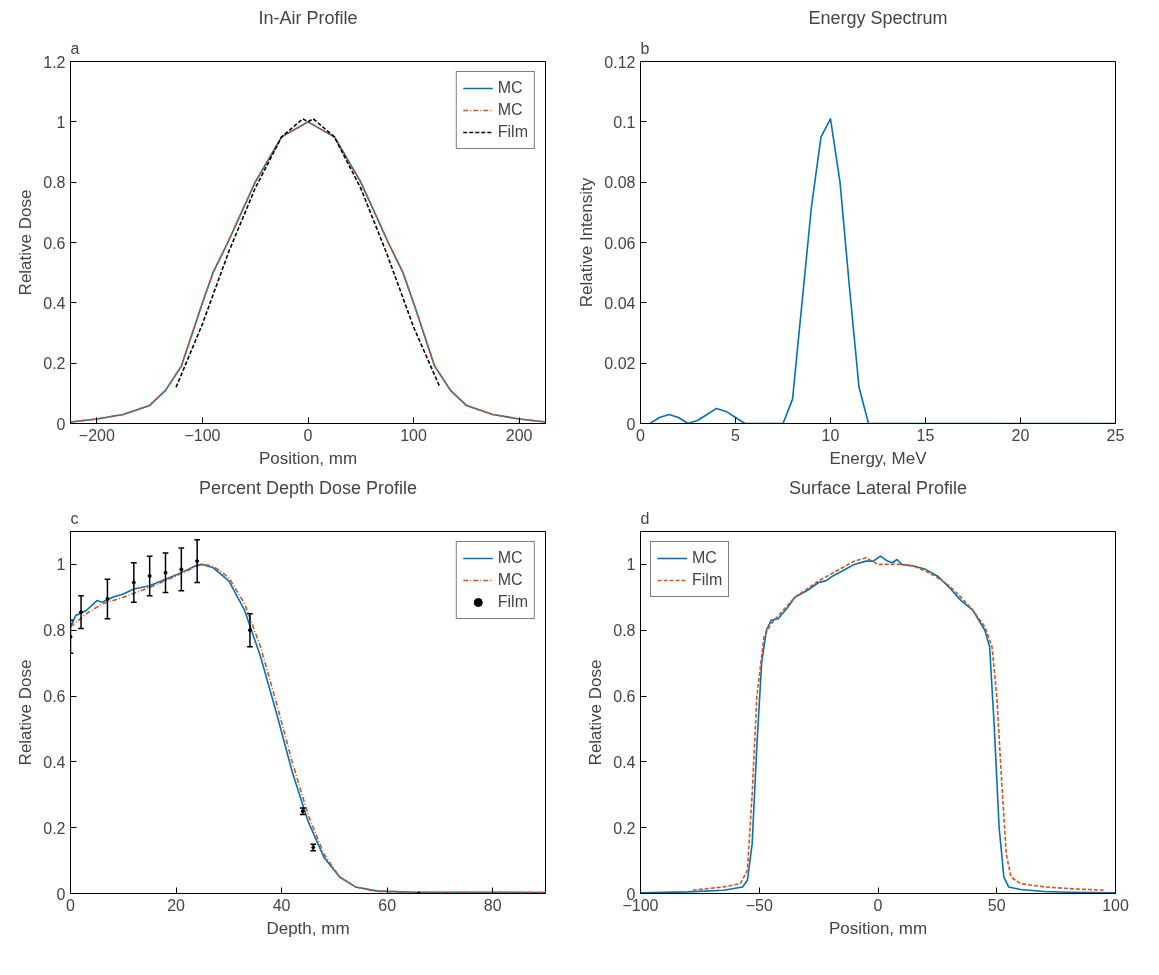 This screenshot has width=1159, height=975. What do you see at coordinates (75, 48) in the screenshot?
I see `text: a` at bounding box center [75, 48].